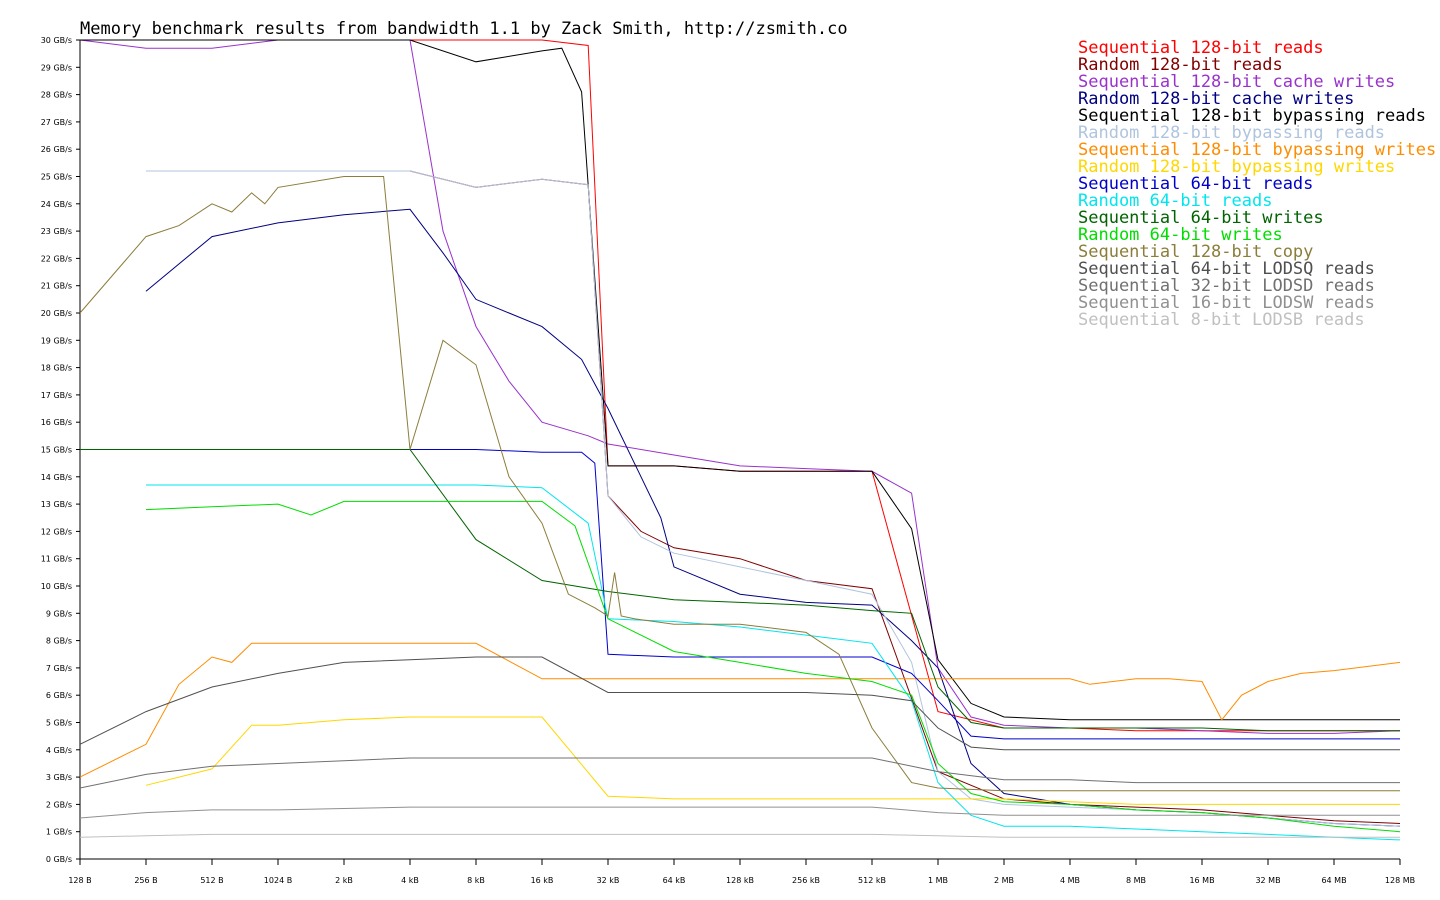 The height and width of the screenshot is (900, 1440). Describe the element at coordinates (56, 340) in the screenshot. I see `y-tick-label: 19 GB/s` at that location.